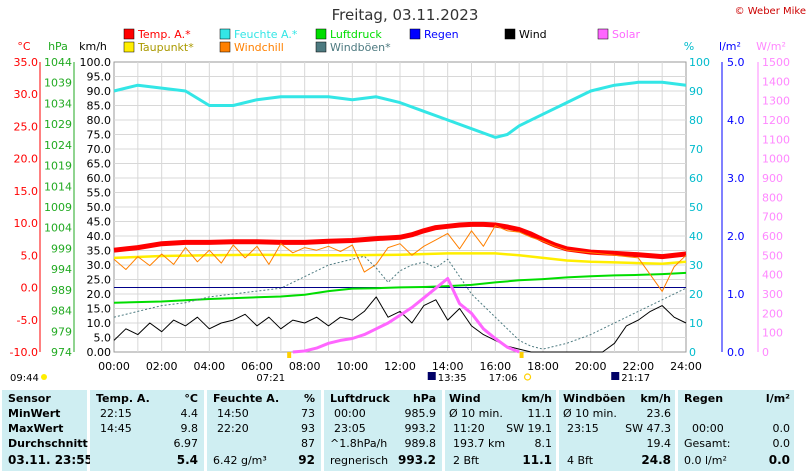 The height and width of the screenshot is (471, 810). Describe the element at coordinates (189, 428) in the screenshot. I see `stats-temp-max: 9.8` at that location.